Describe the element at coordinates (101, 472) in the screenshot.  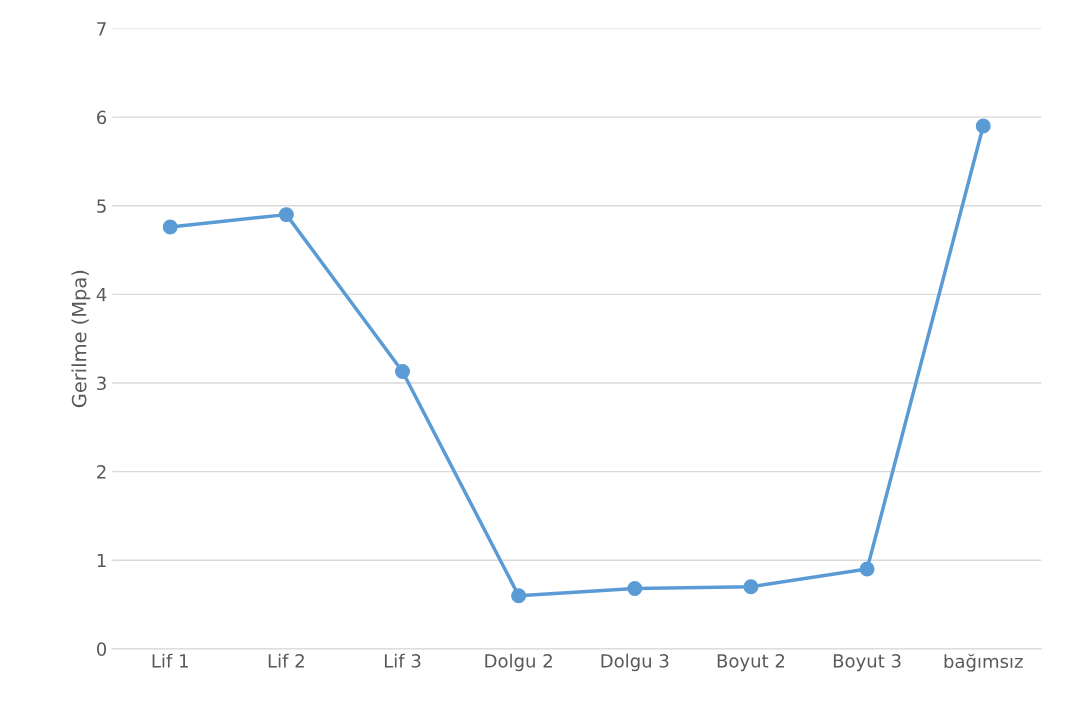
I see `y-tick-label: 2` at that location.